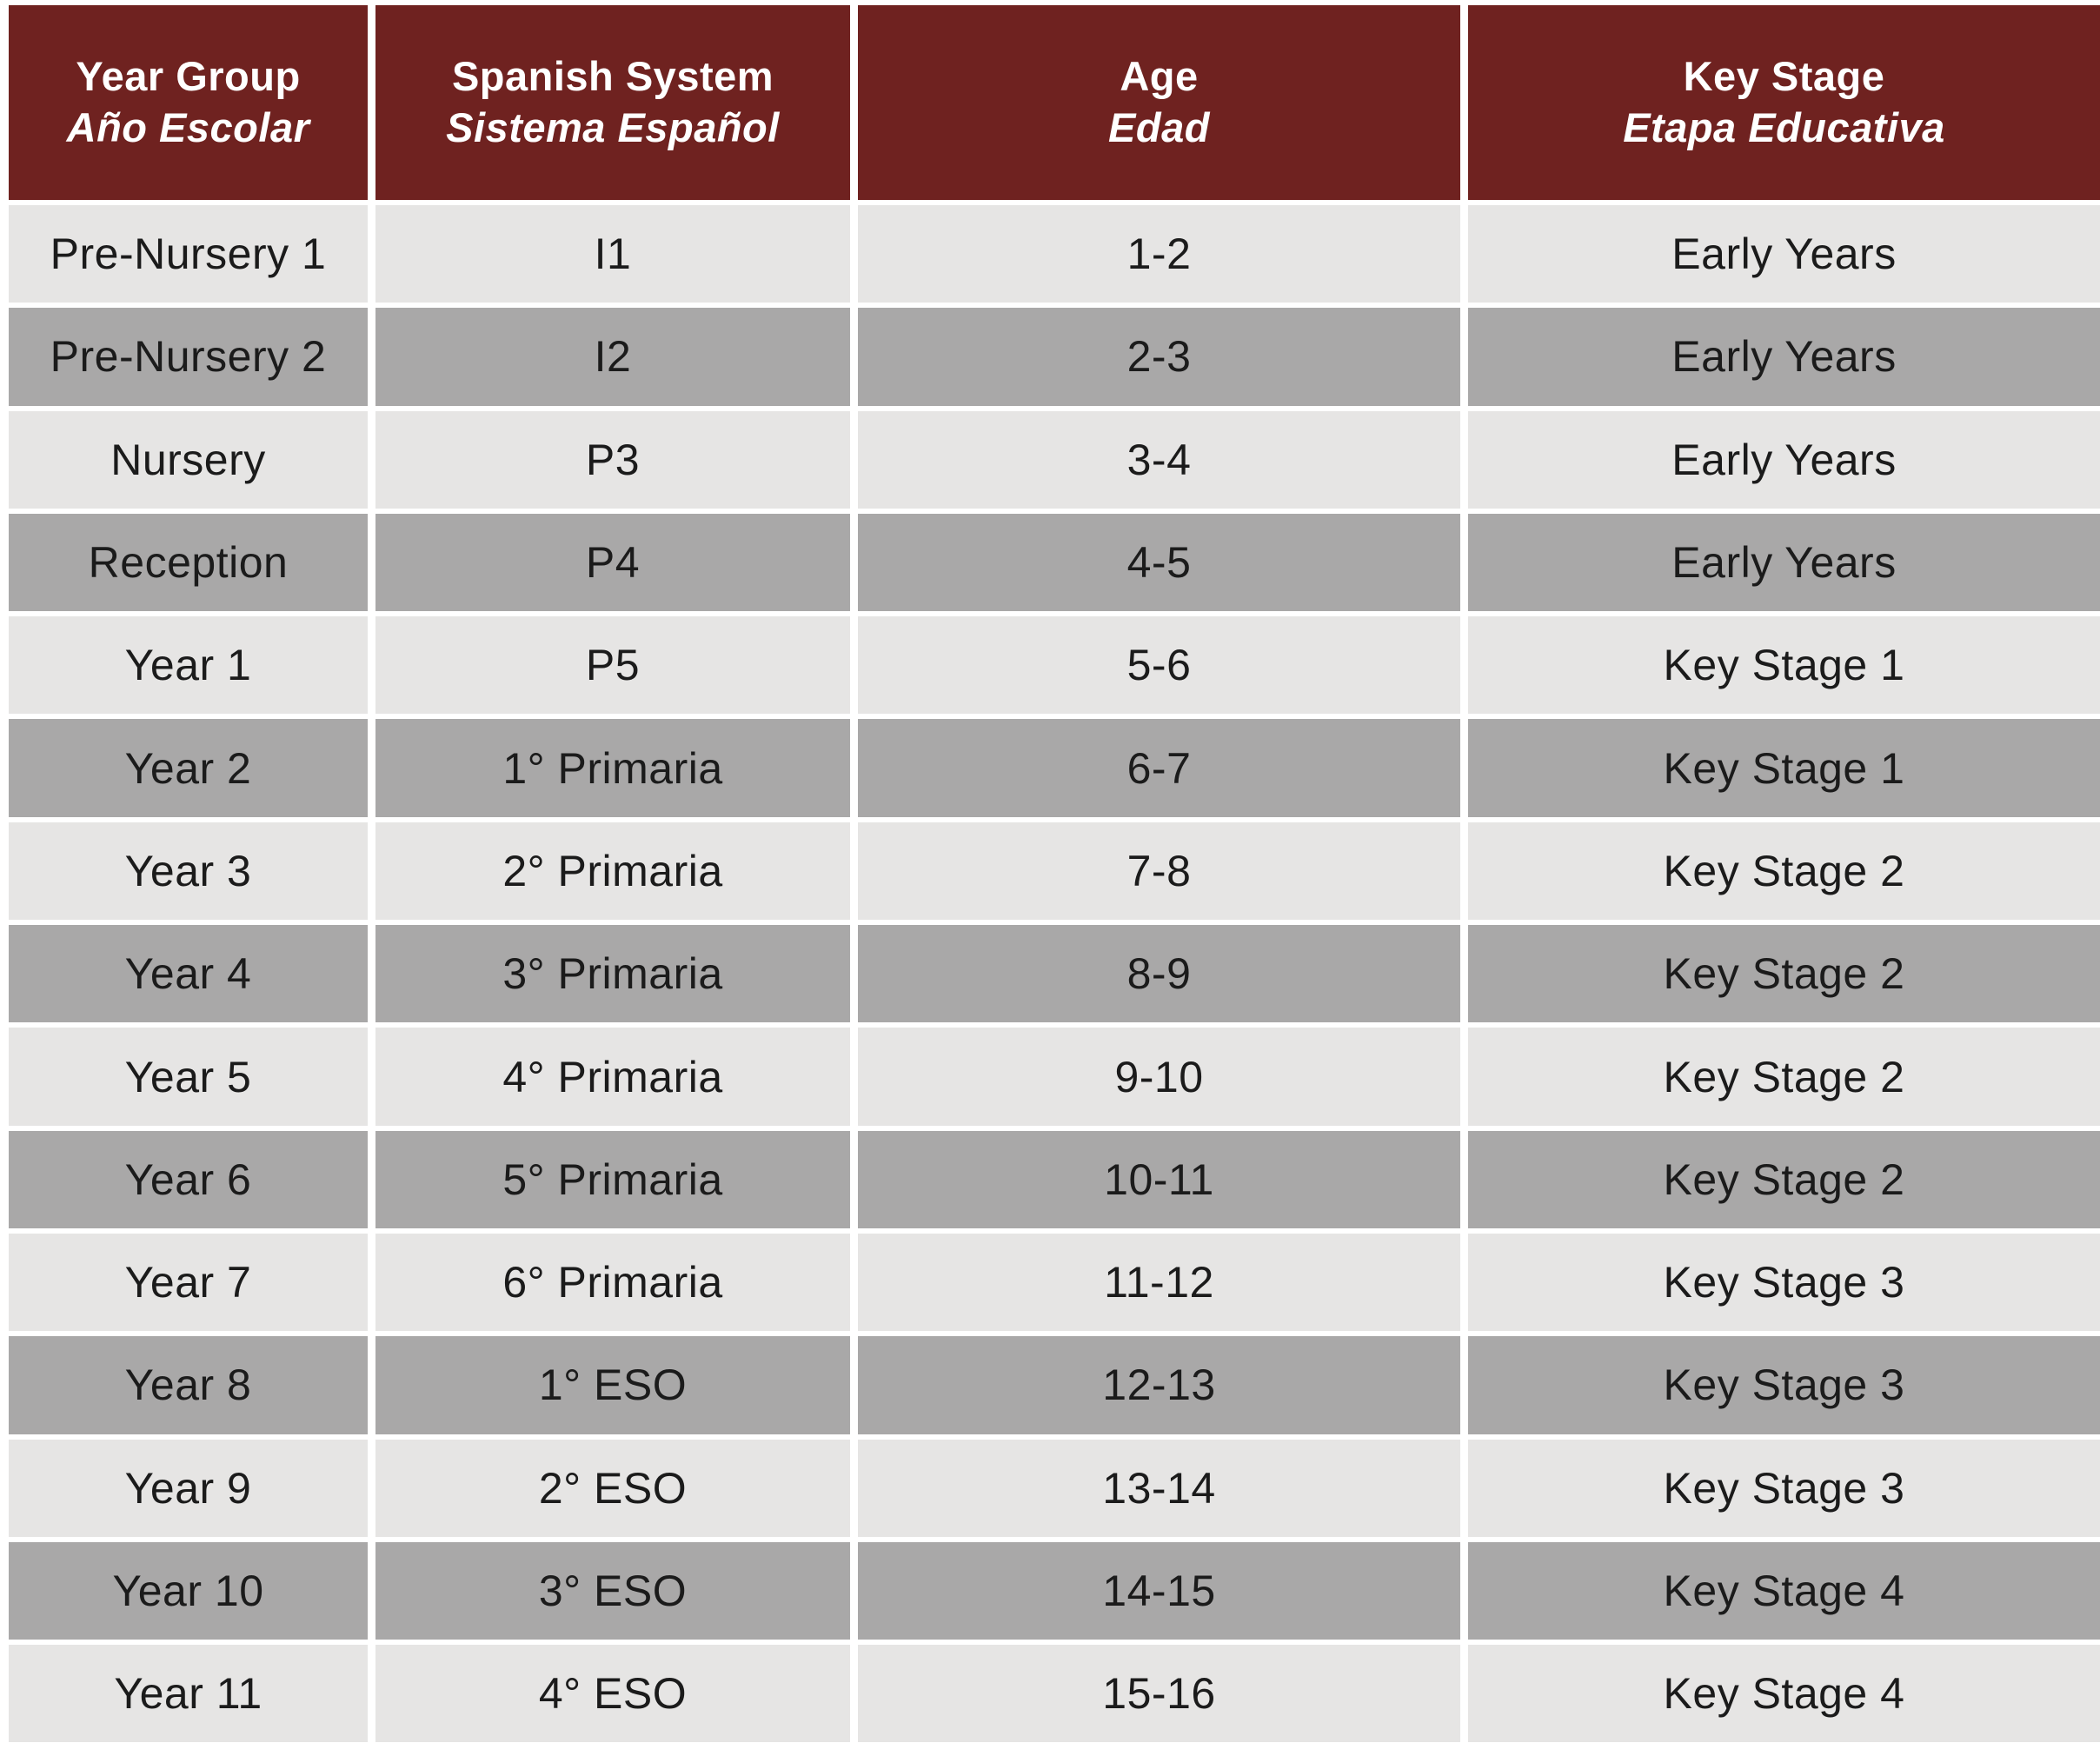 The width and height of the screenshot is (2100, 1743). Describe the element at coordinates (612, 102) in the screenshot. I see `header-spanish-system: Spanish System Sistema Español` at that location.